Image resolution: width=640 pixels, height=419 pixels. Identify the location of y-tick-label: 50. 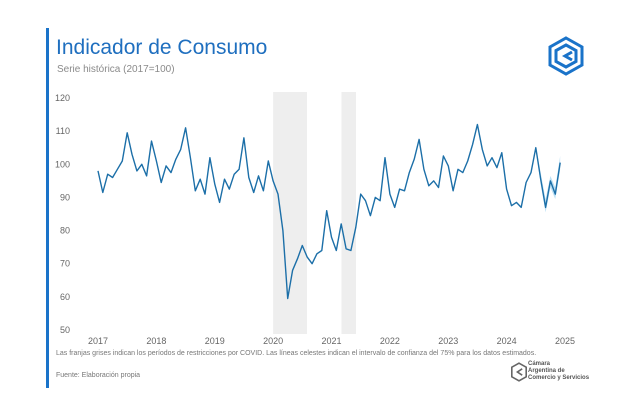
(65, 330).